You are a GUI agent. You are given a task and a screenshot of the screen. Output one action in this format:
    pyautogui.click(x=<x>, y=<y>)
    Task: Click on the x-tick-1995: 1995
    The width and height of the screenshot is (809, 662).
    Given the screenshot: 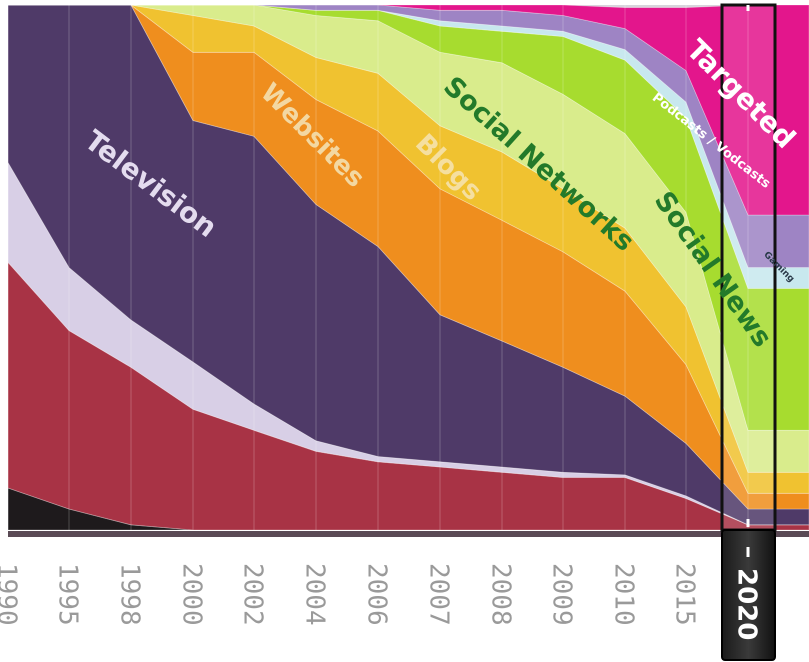 What is the action you would take?
    pyautogui.click(x=68, y=594)
    